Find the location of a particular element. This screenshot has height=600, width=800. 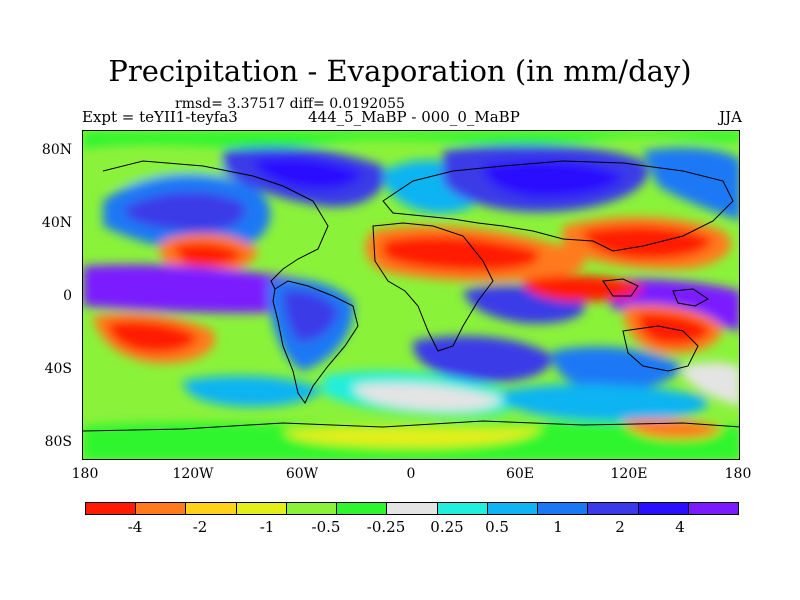

experiment-label: Expt = teYII1-teyfa3 is located at coordinates (160, 117).